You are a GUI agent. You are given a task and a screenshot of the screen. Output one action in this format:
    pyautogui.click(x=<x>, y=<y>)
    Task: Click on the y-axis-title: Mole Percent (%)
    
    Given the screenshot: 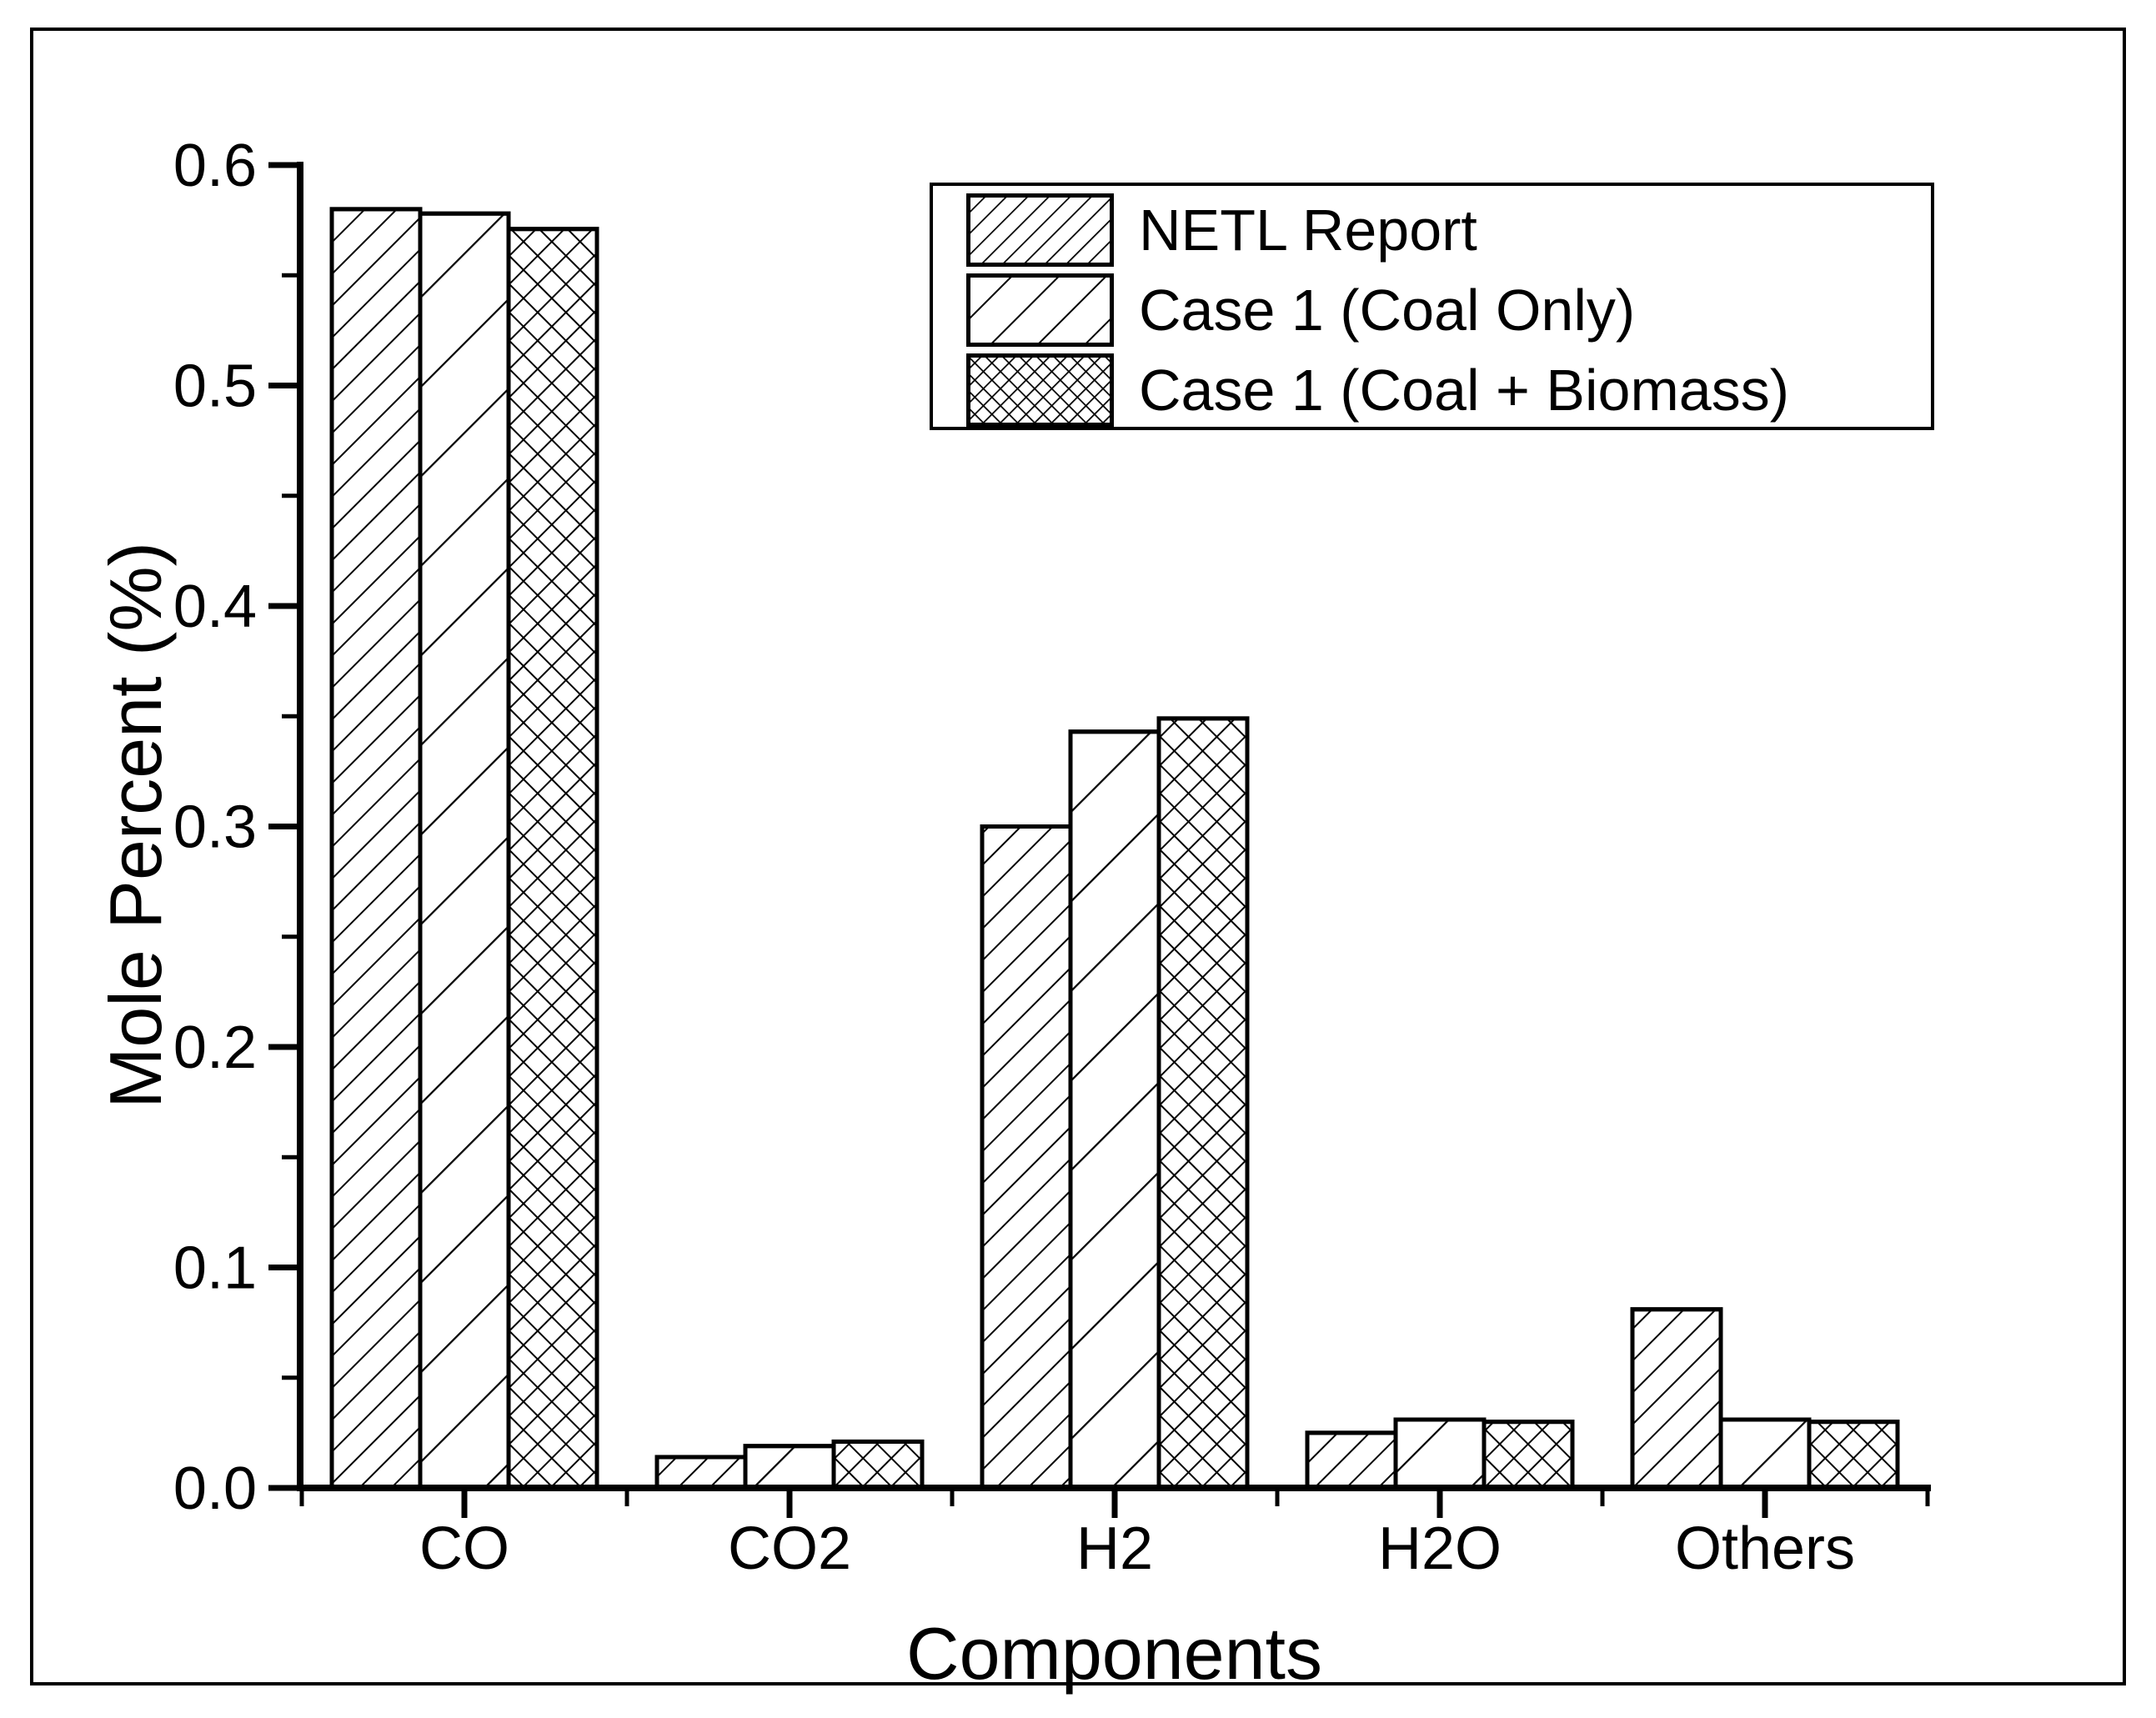 What is the action you would take?
    pyautogui.click(x=135, y=825)
    